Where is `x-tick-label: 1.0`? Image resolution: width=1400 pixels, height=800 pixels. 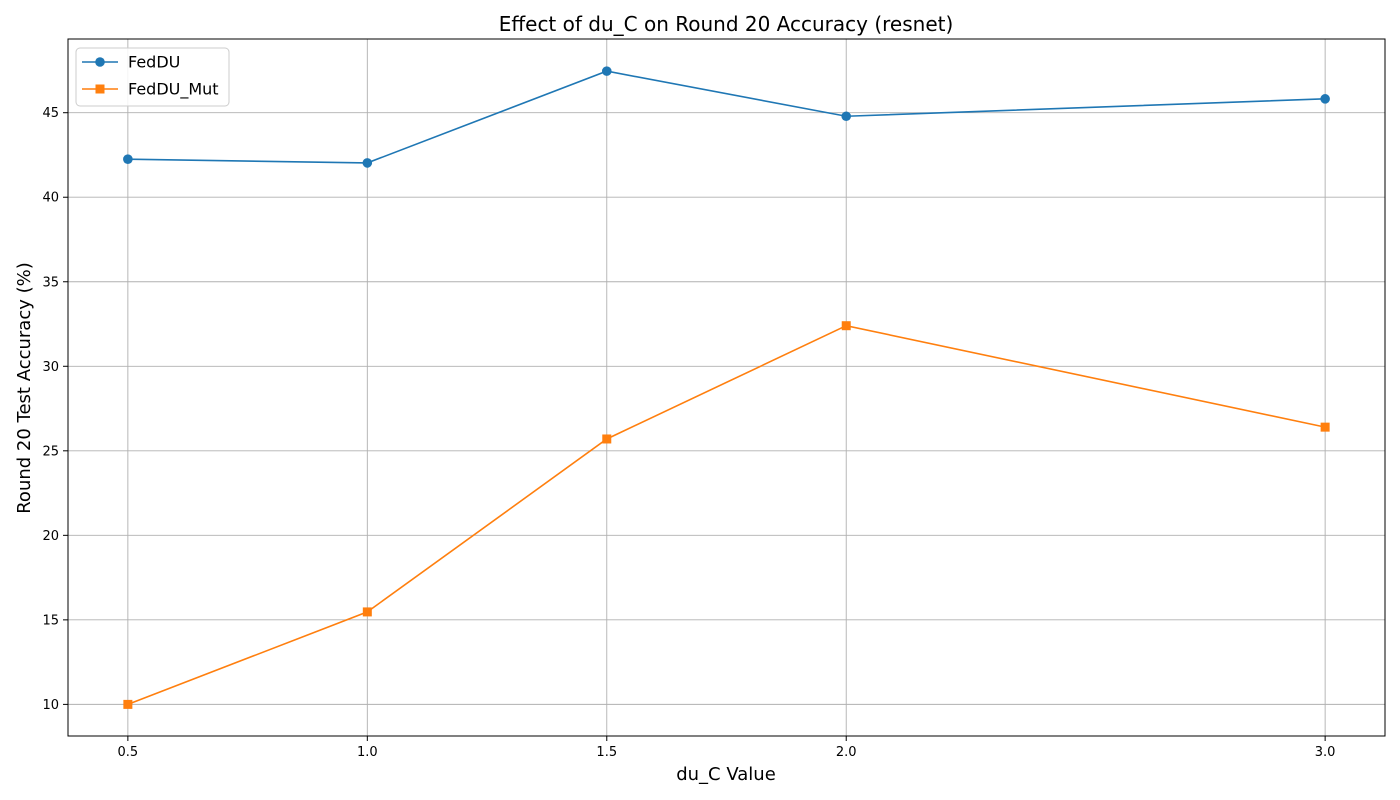
x-tick-label: 1.0 is located at coordinates (367, 752).